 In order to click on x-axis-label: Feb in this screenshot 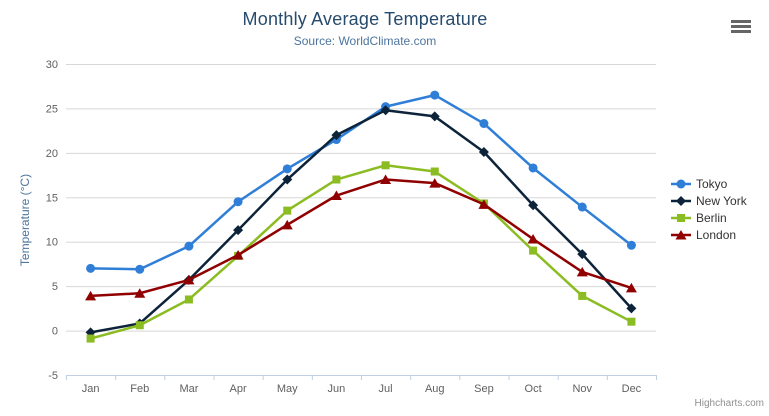, I will do `click(139, 389)`.